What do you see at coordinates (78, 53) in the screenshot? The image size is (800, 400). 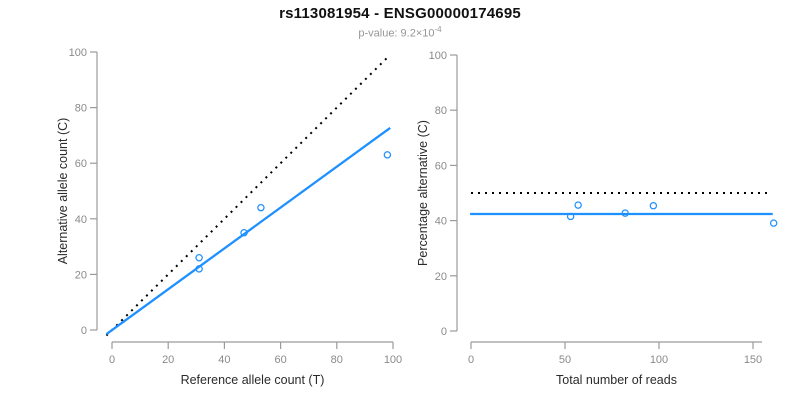 I see `allele-counts-panel-y-tick-label: 100` at bounding box center [78, 53].